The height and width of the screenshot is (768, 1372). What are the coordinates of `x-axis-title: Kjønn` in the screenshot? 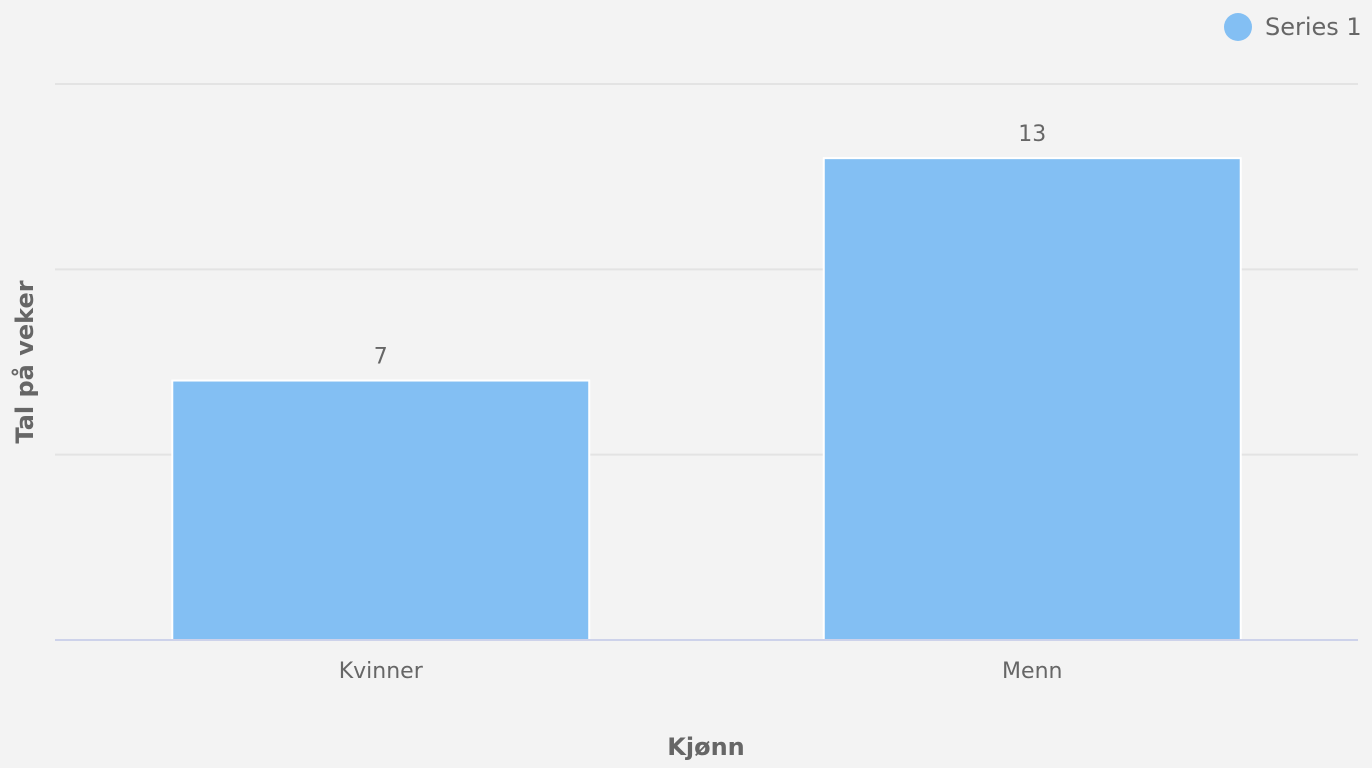 It's located at (705, 747).